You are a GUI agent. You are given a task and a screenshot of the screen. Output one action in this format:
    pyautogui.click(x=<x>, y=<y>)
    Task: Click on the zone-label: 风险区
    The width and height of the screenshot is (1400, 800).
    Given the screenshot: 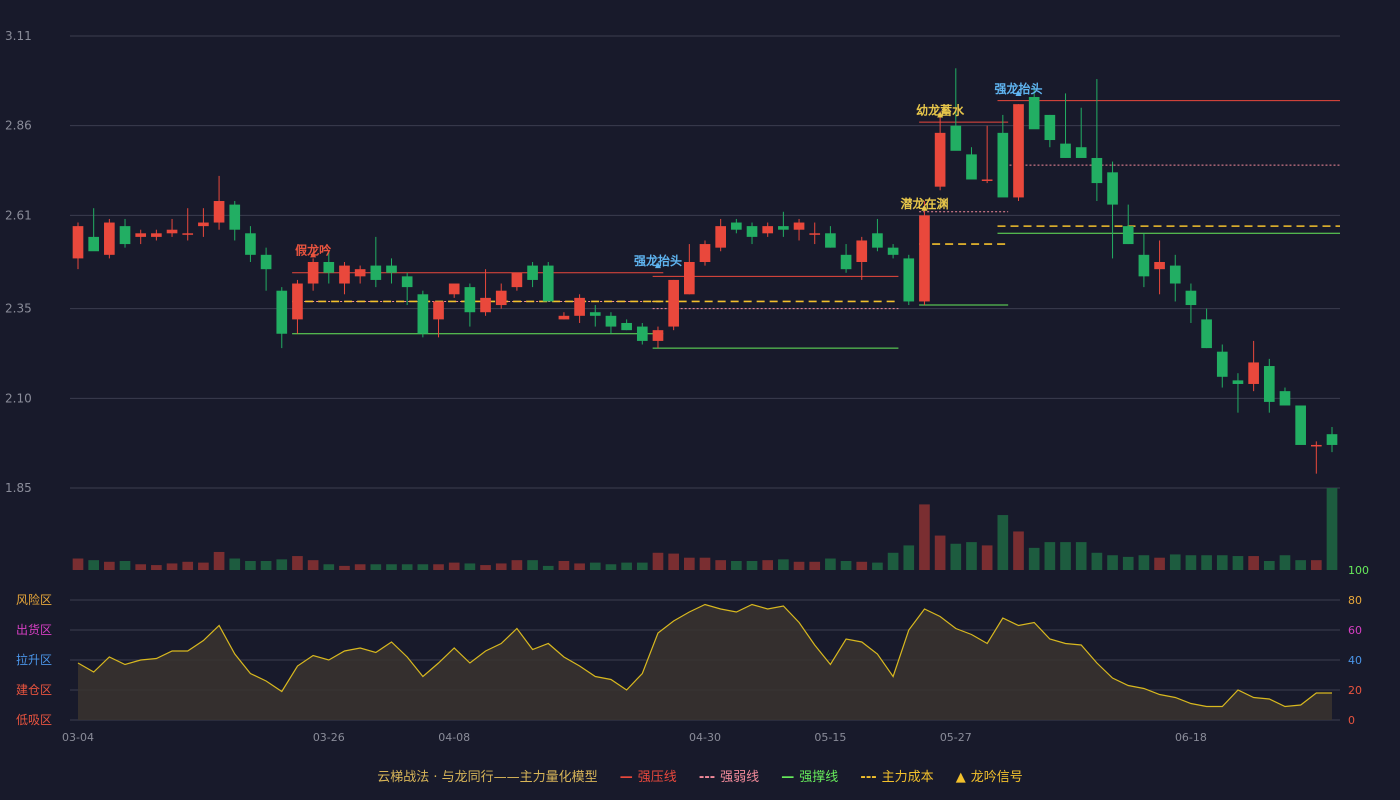 What is the action you would take?
    pyautogui.click(x=34, y=599)
    